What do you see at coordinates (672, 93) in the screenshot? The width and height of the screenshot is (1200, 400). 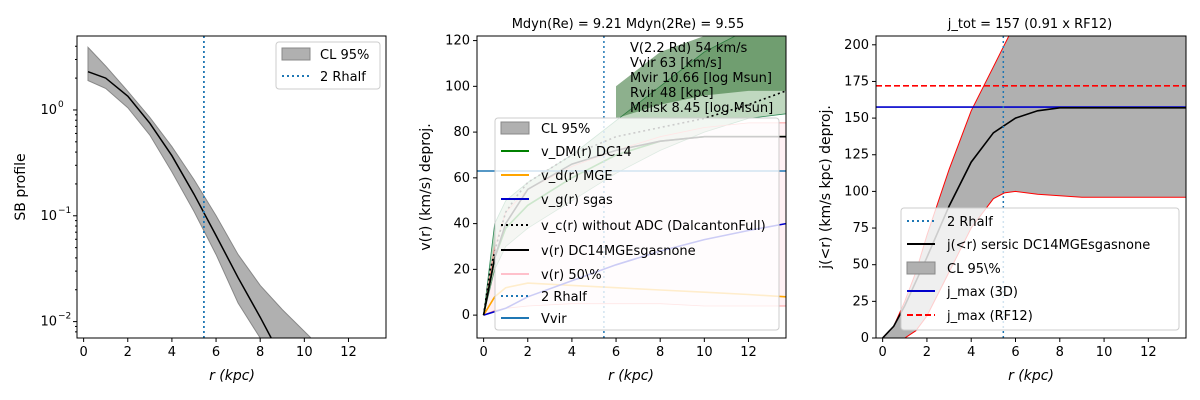 I see `p2-annot-rvir: Rvir 48 [kpc]` at bounding box center [672, 93].